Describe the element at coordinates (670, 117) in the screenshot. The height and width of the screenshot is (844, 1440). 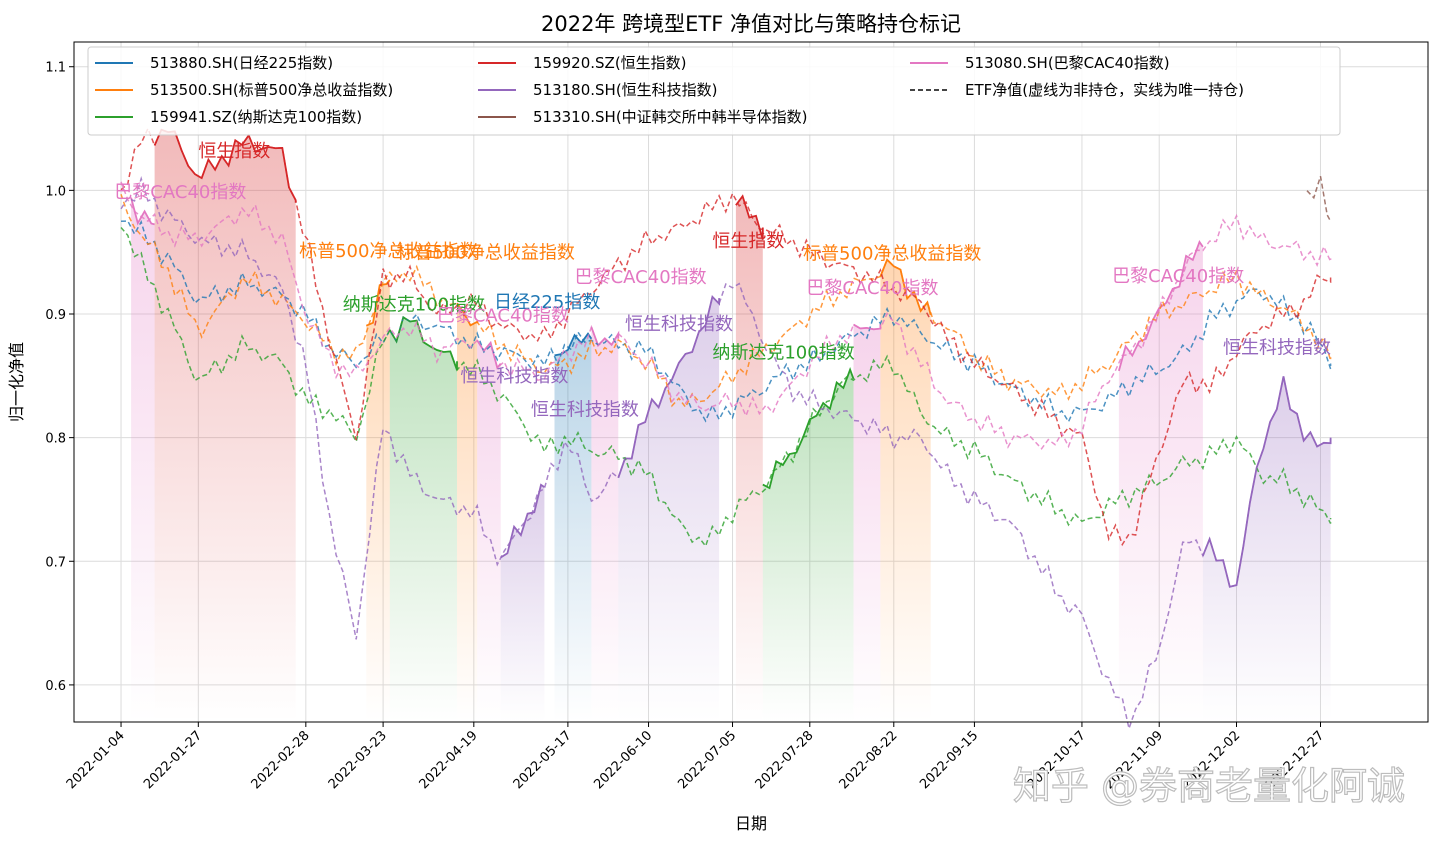
I see `legend-entry: 513310.SH(中证韩交所中韩半导体指数)` at that location.